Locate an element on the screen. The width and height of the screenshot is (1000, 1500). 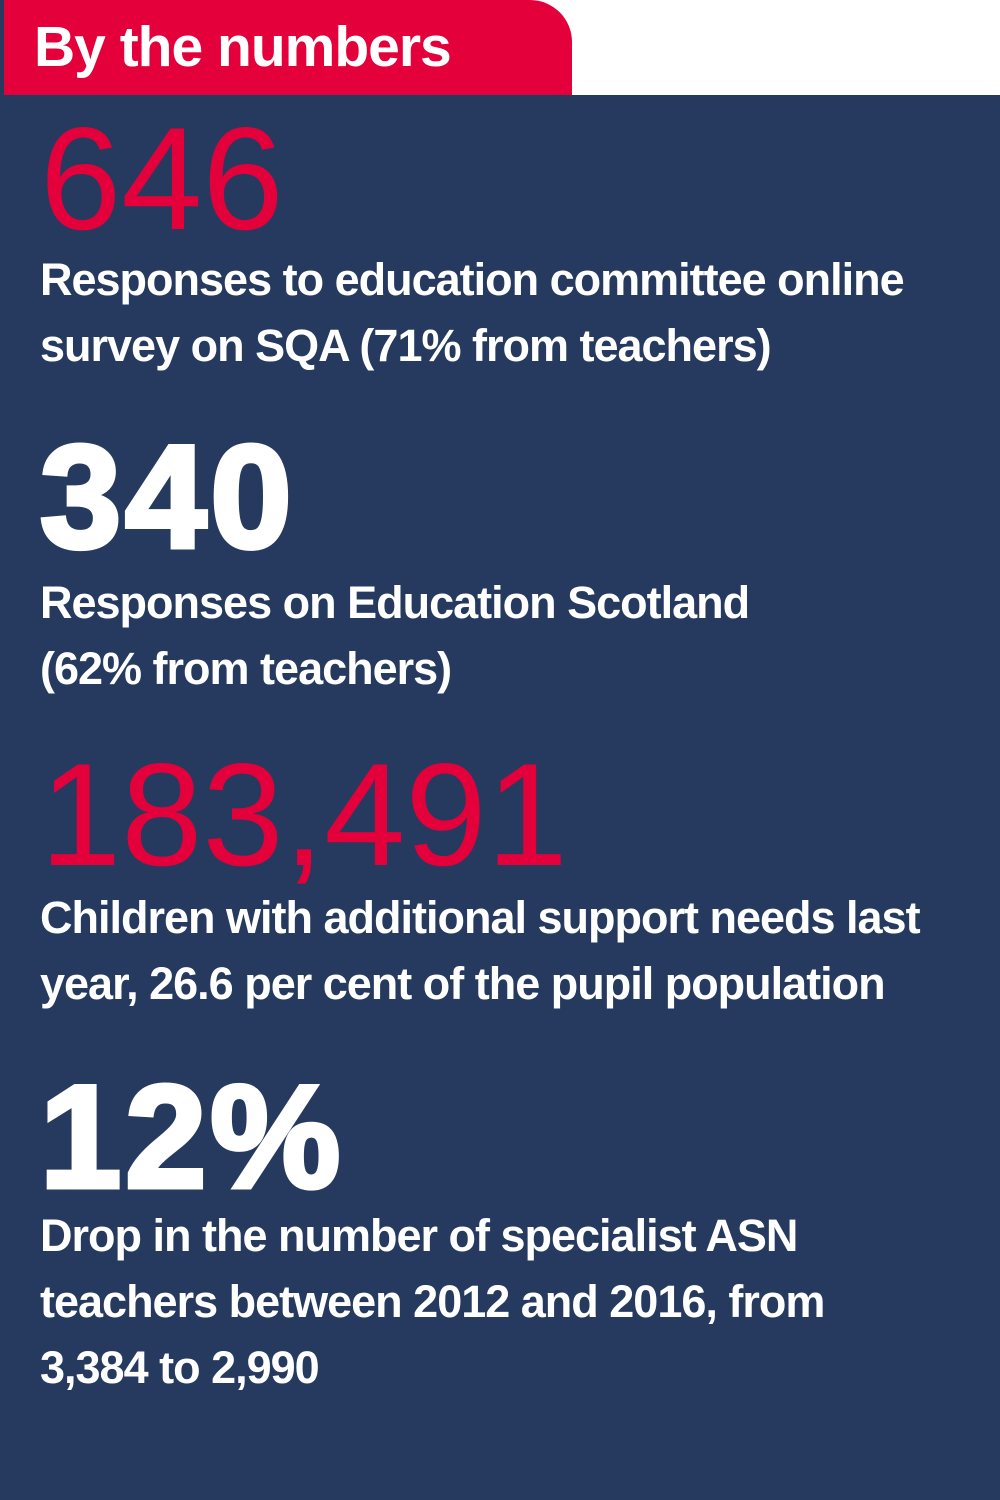
page-title: By the numbers is located at coordinates (243, 47).